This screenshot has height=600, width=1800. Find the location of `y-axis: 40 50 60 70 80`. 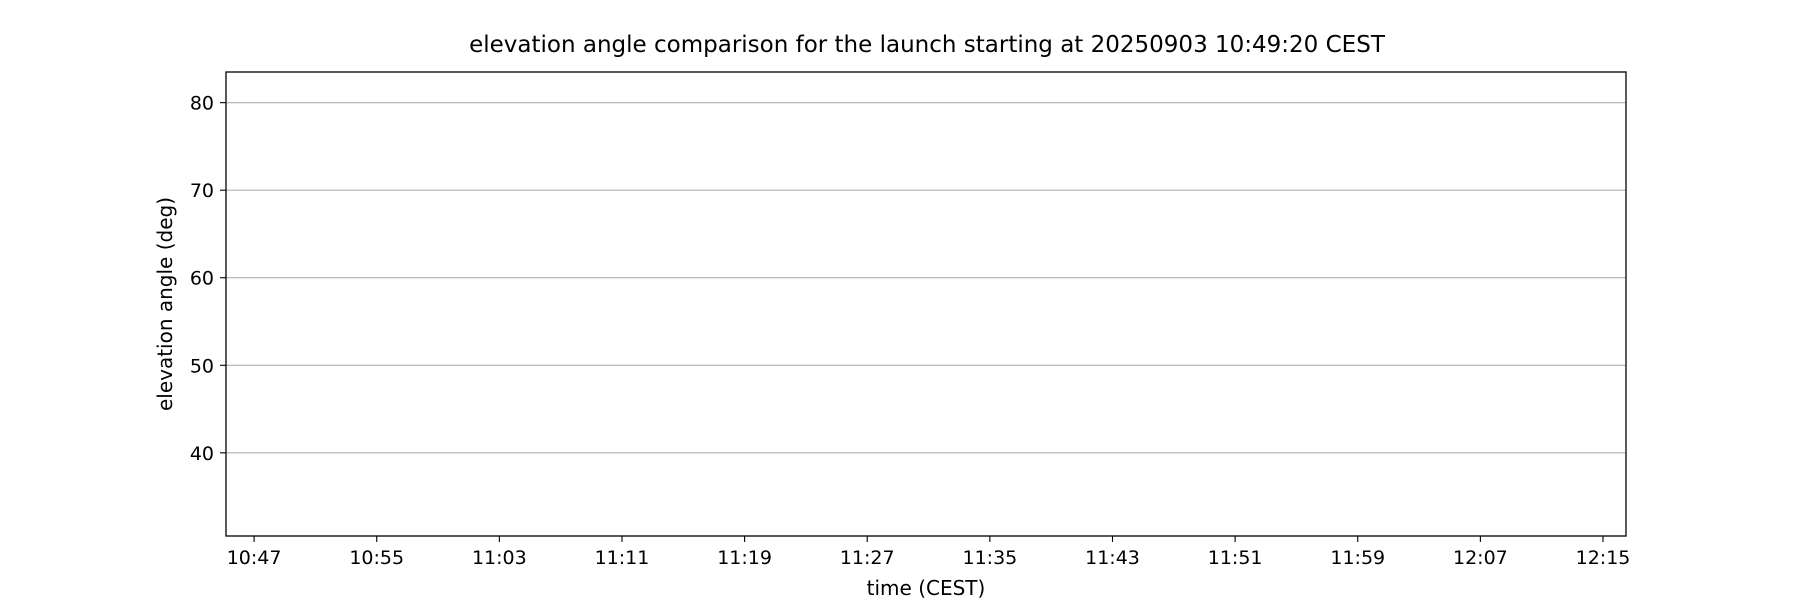

y-axis: 40 50 60 70 80 is located at coordinates (208, 279).